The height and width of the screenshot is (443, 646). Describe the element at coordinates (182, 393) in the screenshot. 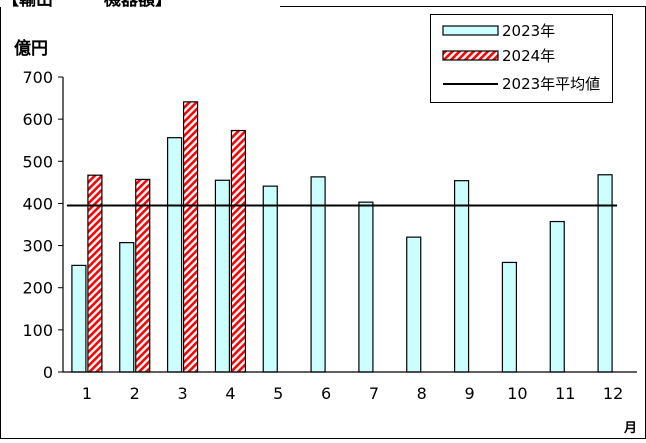

I see `x-tick-label: 3` at that location.